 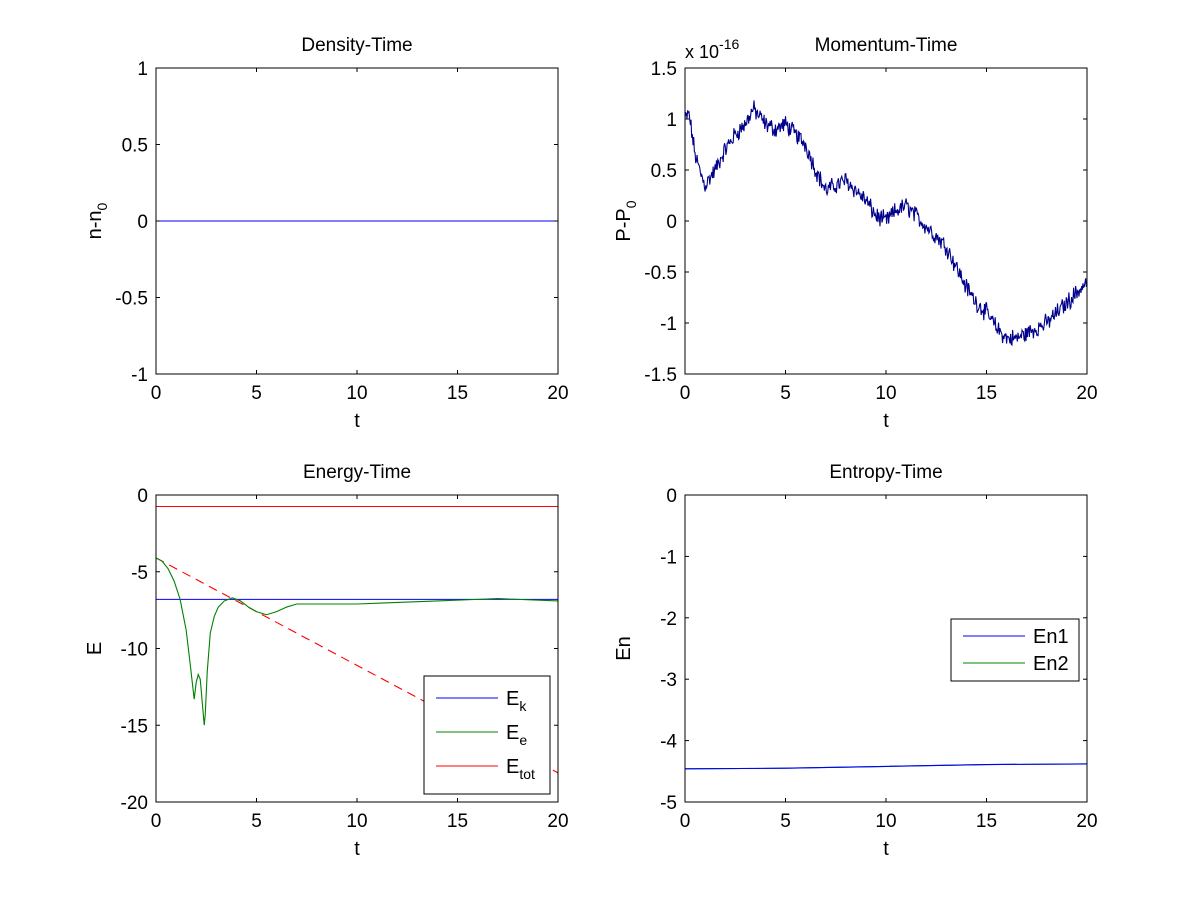 I want to click on y-axis-label: En, so click(x=624, y=648).